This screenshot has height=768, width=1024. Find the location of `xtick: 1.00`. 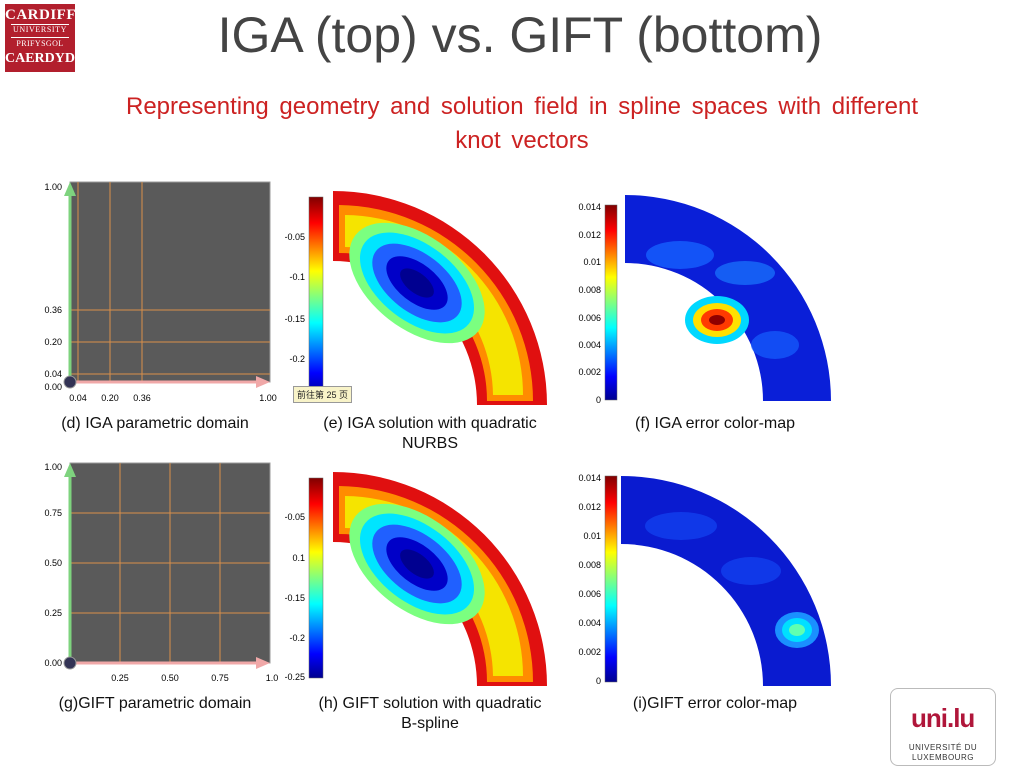

xtick: 1.00 is located at coordinates (268, 398).